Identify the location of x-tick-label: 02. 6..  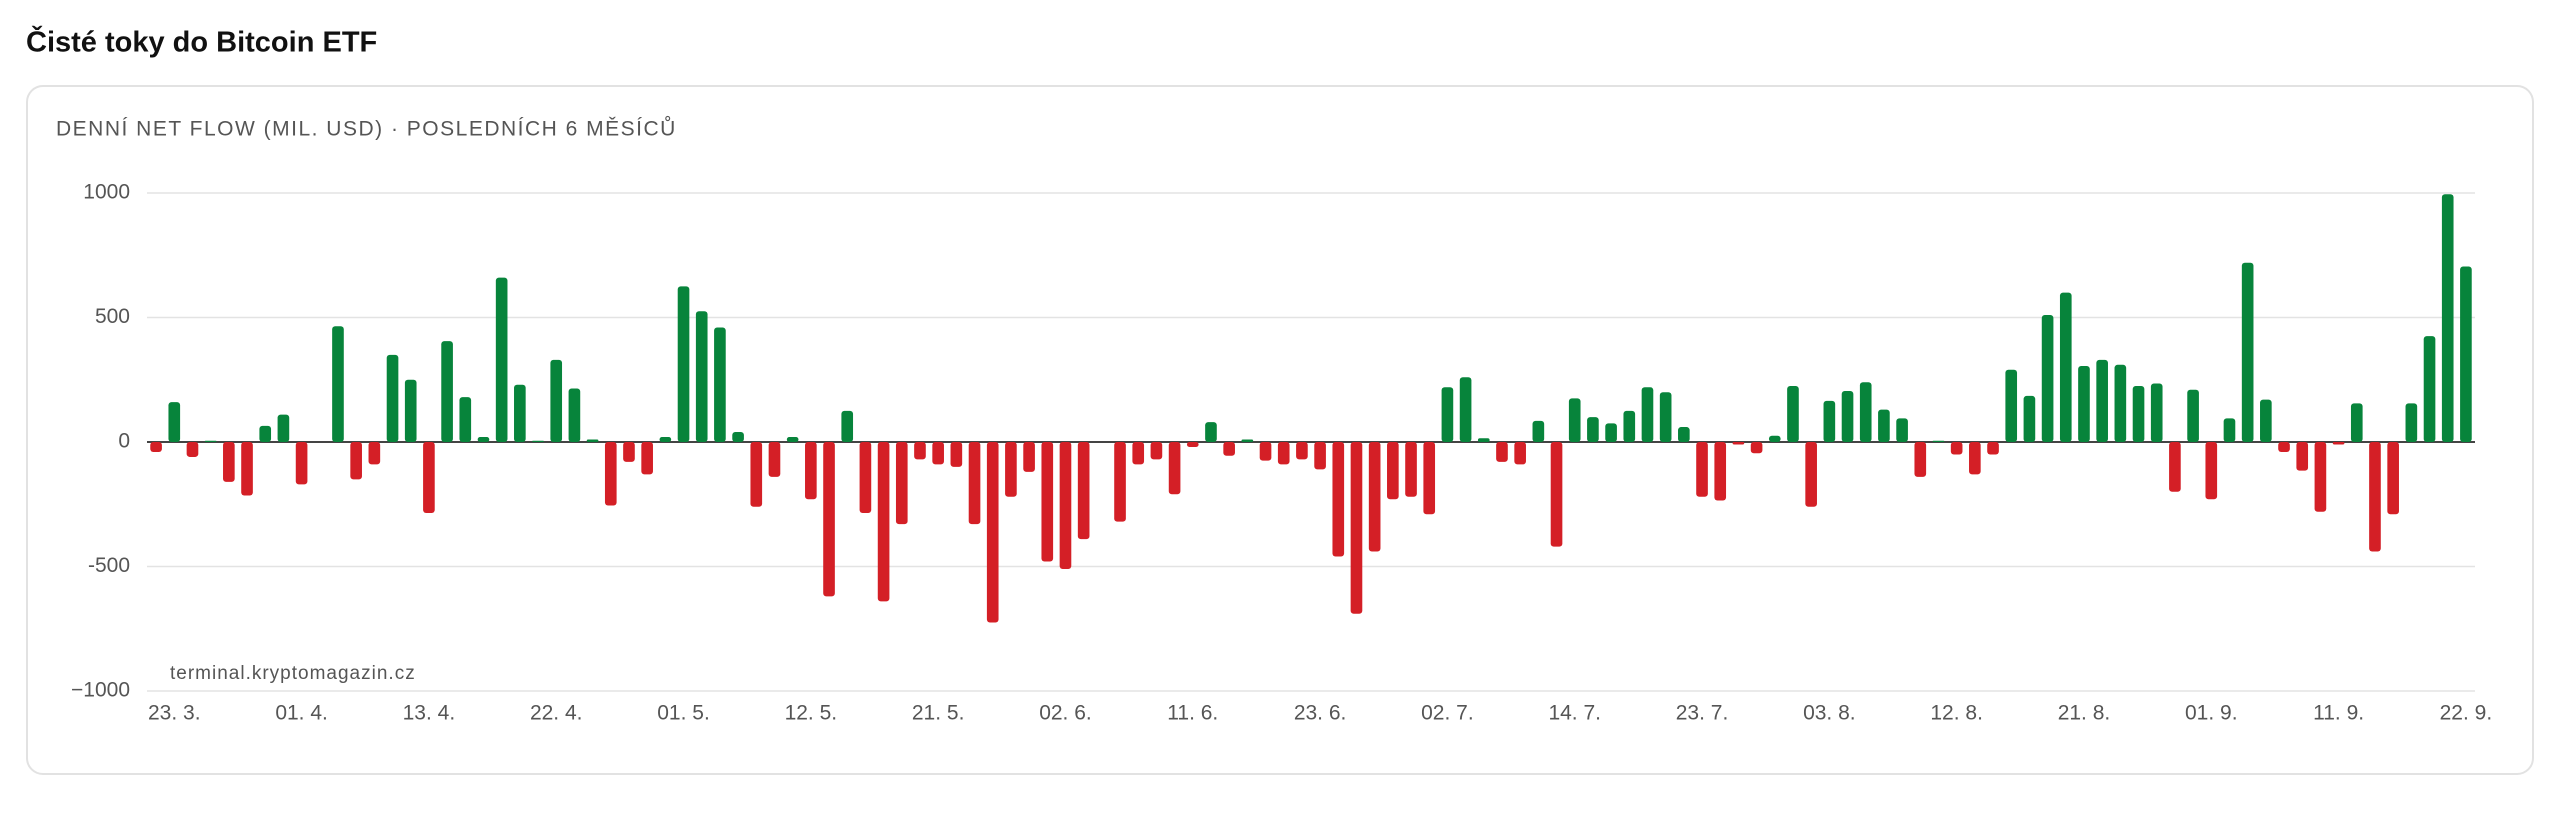
(1065, 713).